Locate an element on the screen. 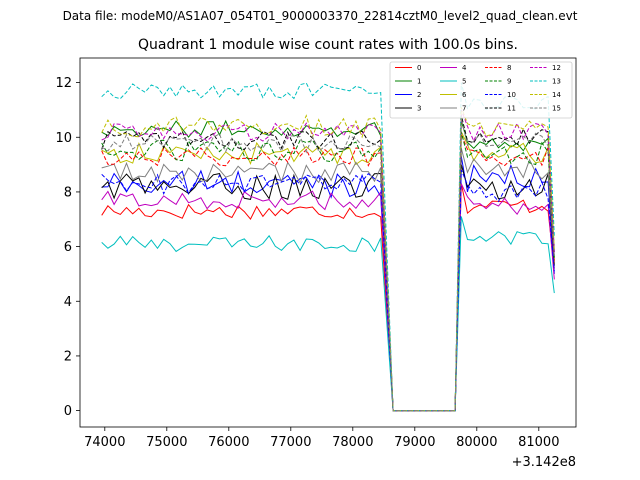 The image size is (640, 480). legend-label-2: 2 is located at coordinates (419, 95).